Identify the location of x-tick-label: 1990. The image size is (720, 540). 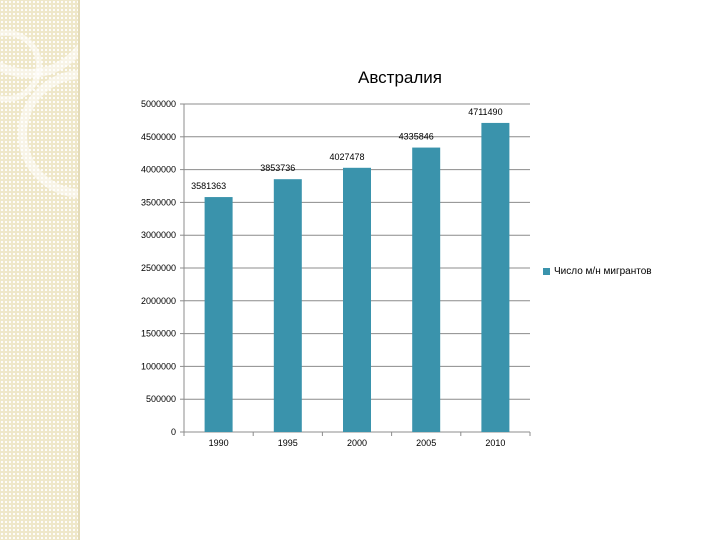
(219, 443).